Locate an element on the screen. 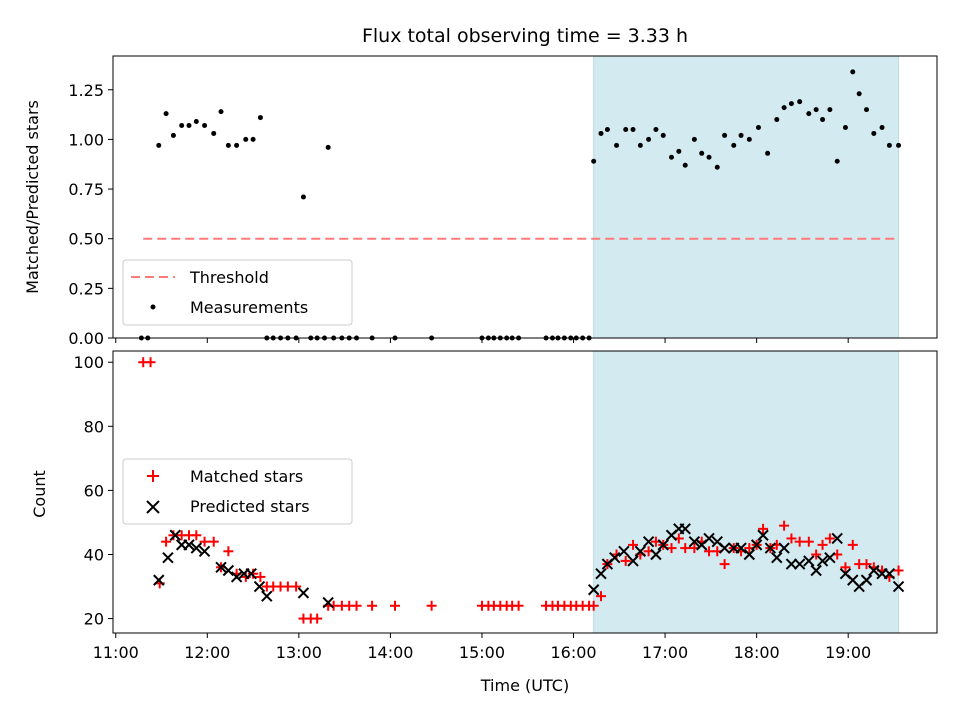  bottom-y-axis-label: Count is located at coordinates (39, 494).